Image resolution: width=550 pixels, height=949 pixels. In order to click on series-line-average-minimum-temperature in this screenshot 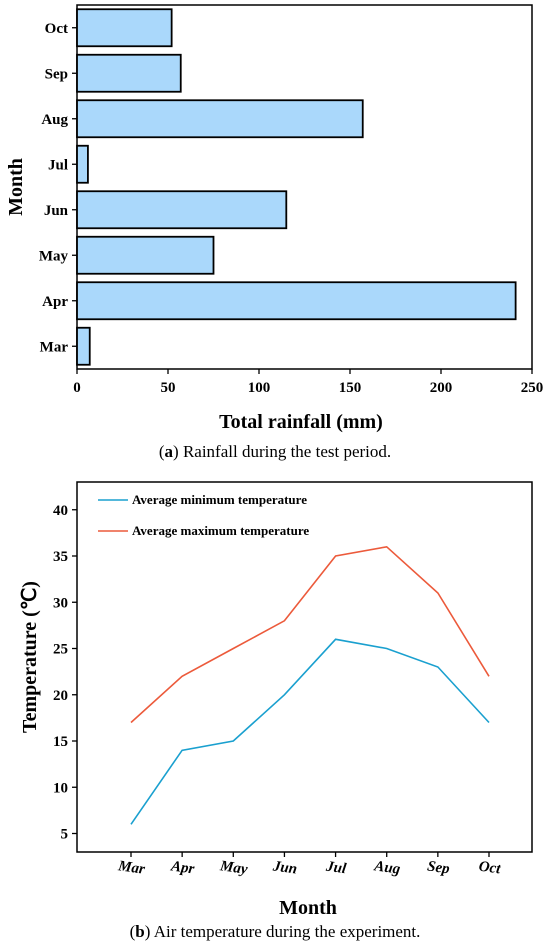, I will do `click(310, 731)`.